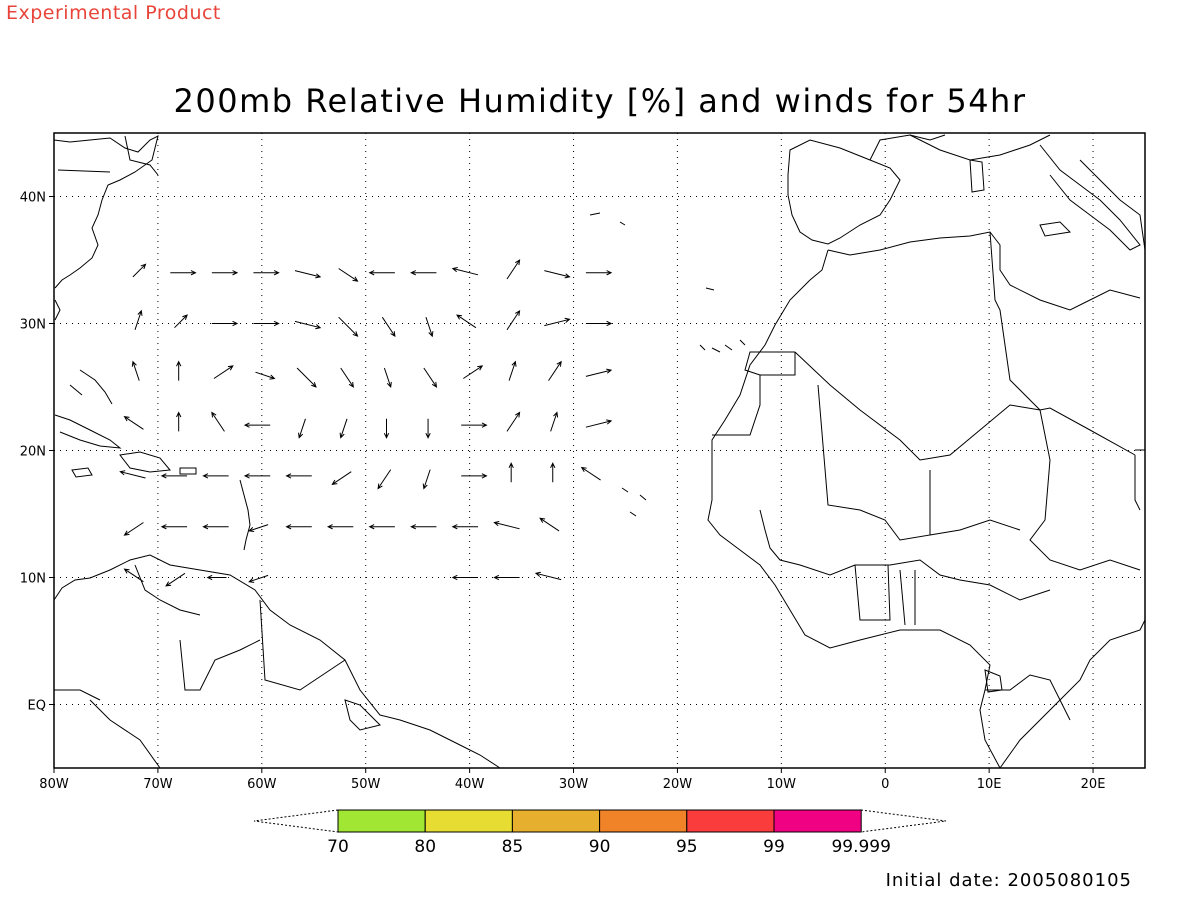  I want to click on coast-gulf-guinea, so click(993, 681).